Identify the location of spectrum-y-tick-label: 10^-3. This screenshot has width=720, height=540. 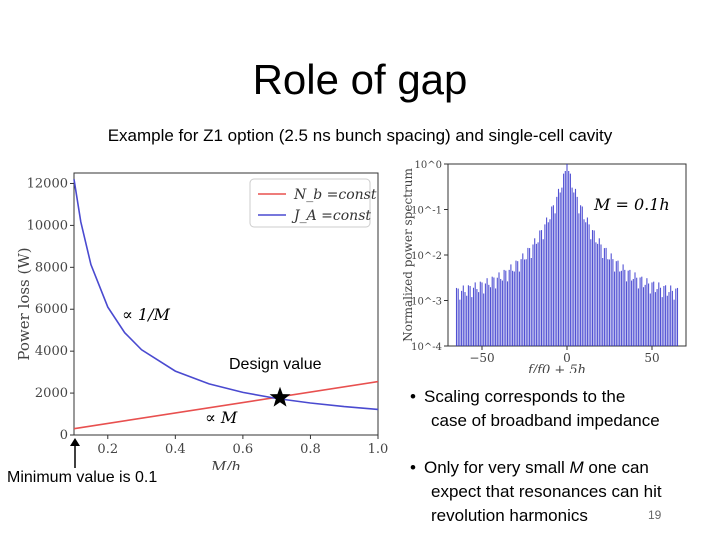
(426, 302).